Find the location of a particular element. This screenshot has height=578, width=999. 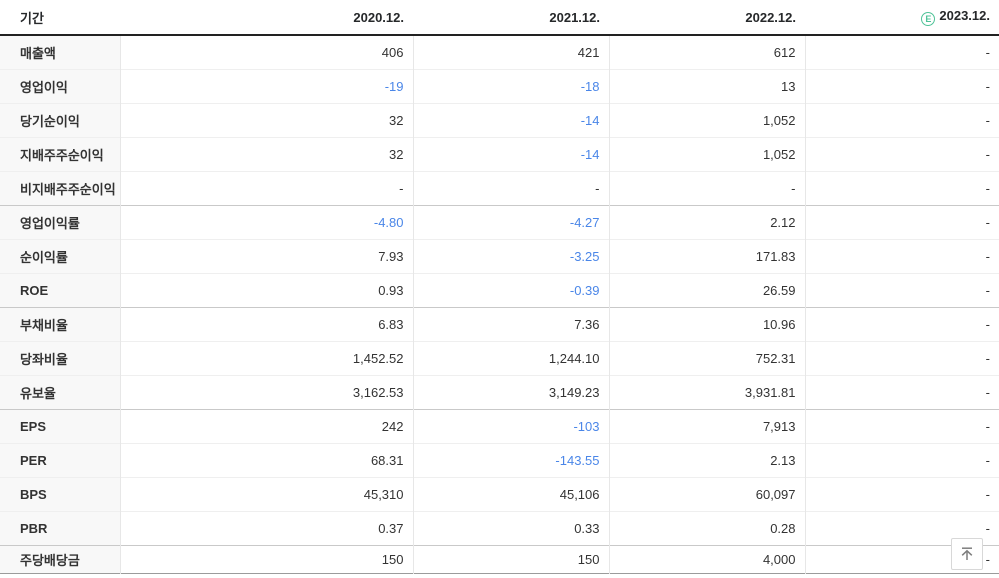

table-cell: 13 is located at coordinates (706, 86).